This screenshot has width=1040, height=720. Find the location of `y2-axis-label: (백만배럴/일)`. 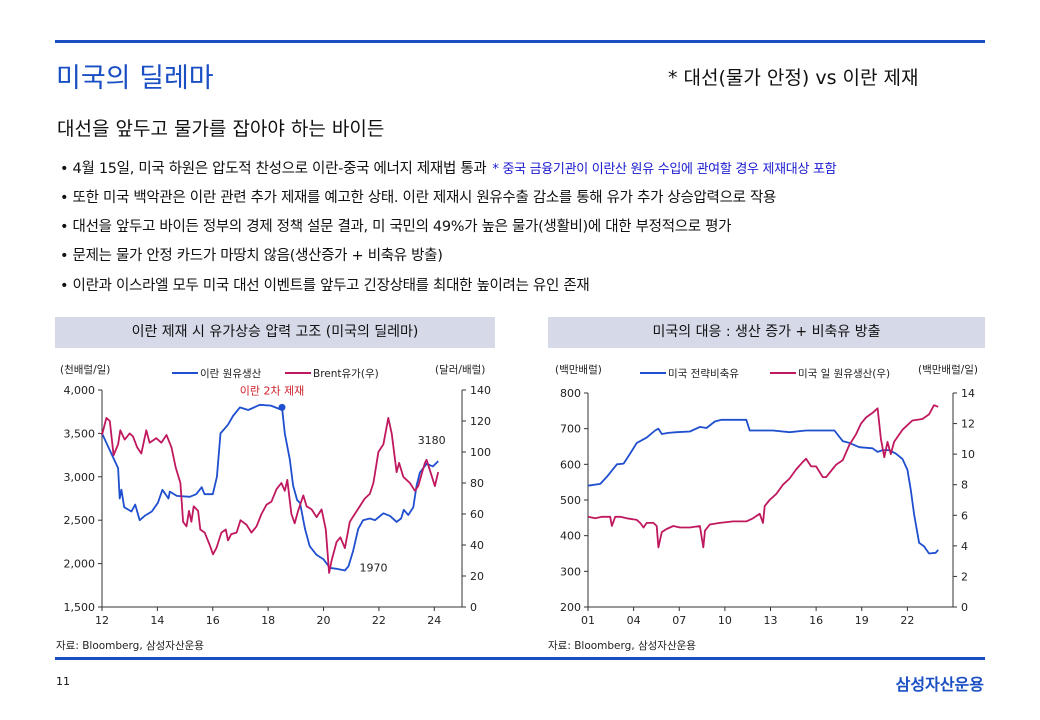

y2-axis-label: (백만배럴/일) is located at coordinates (948, 369).